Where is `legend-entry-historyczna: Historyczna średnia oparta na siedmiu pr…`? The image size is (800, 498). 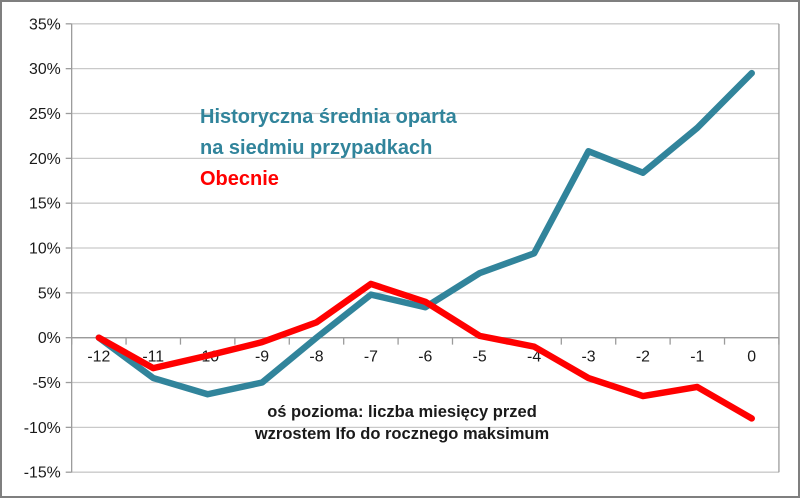 legend-entry-historyczna: Historyczna średnia oparta na siedmiu pr… is located at coordinates (328, 133).